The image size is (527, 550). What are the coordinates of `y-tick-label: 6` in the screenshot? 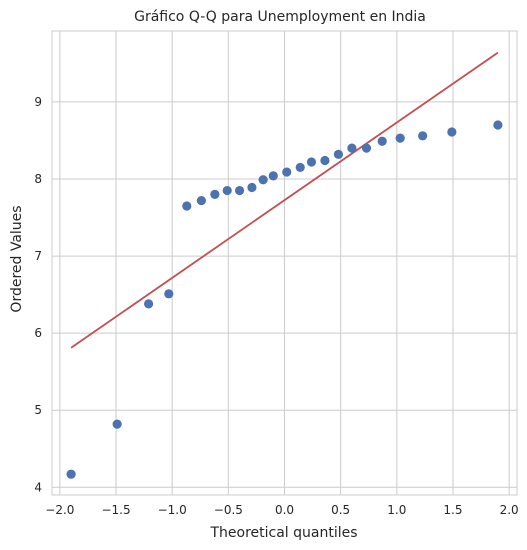 It's located at (38, 333).